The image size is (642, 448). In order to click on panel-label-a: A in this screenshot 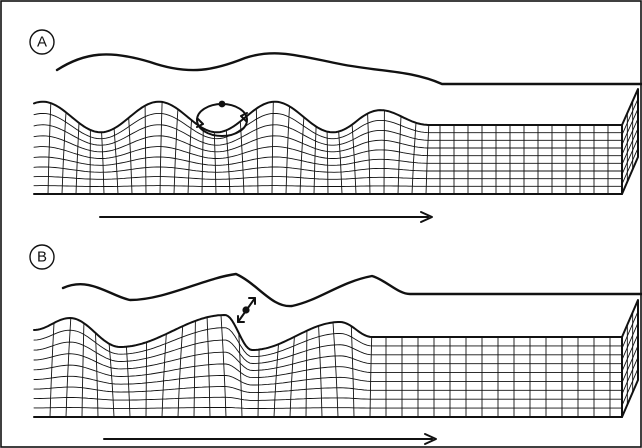, I will do `click(42, 42)`.